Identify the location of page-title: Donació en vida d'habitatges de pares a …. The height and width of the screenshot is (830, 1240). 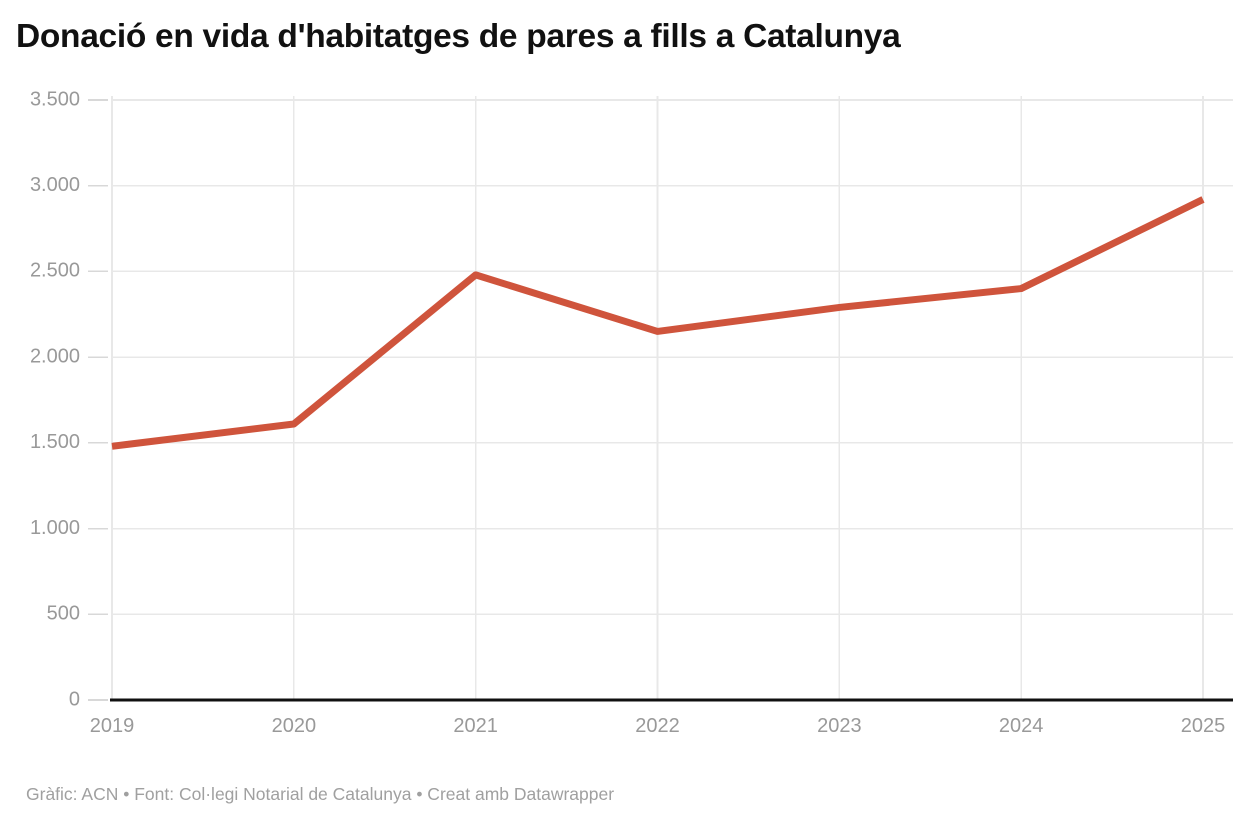
(458, 36).